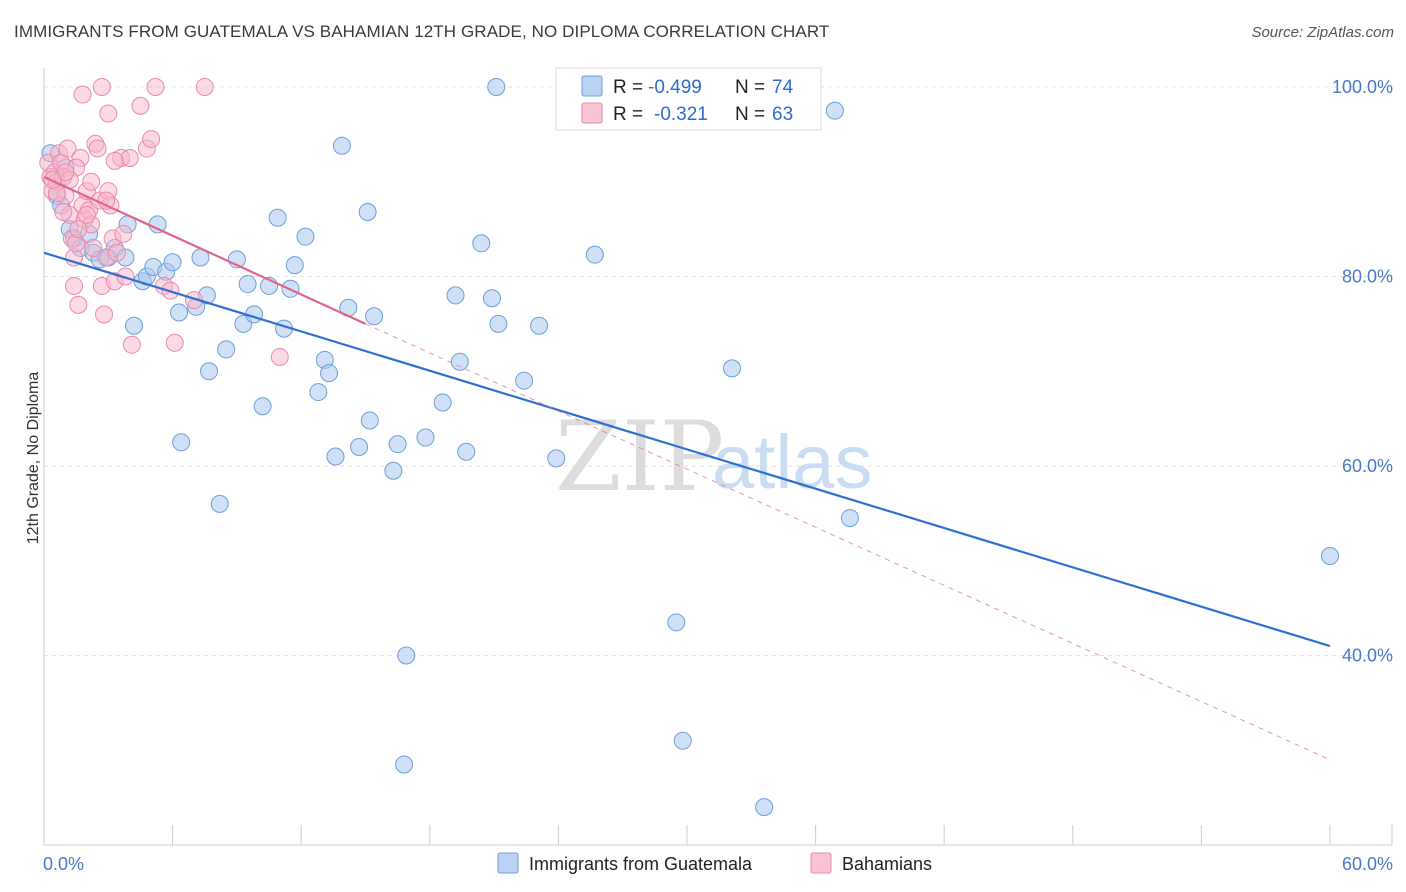  What do you see at coordinates (1367, 466) in the screenshot?
I see `y-tick-label-1: 60.0%` at bounding box center [1367, 466].